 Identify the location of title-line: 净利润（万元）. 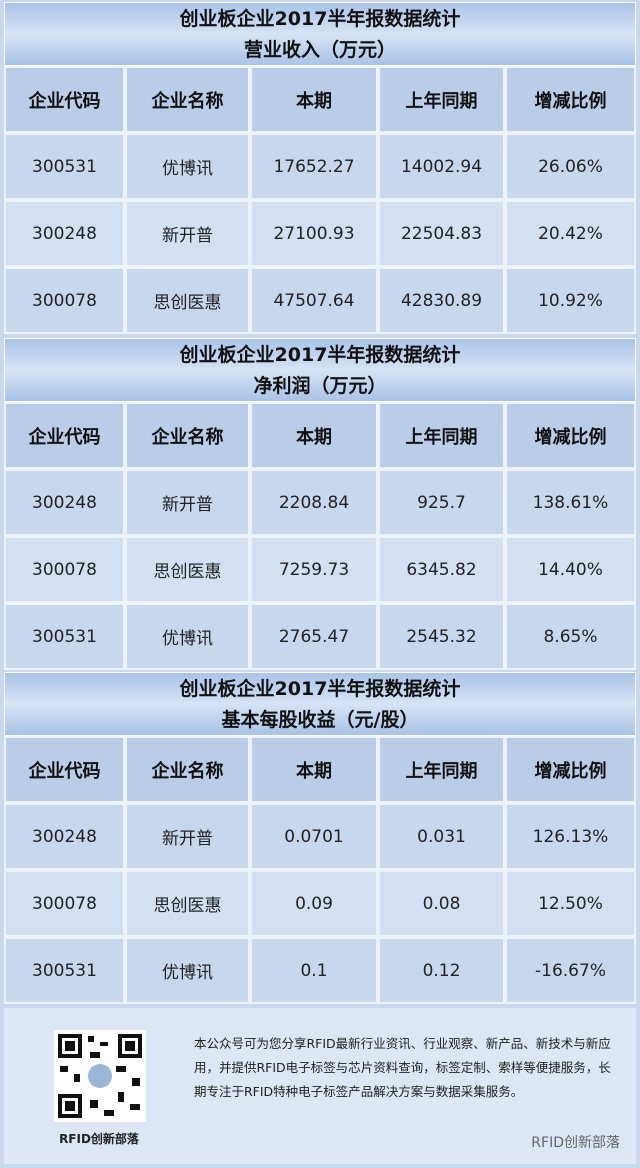
(320, 386).